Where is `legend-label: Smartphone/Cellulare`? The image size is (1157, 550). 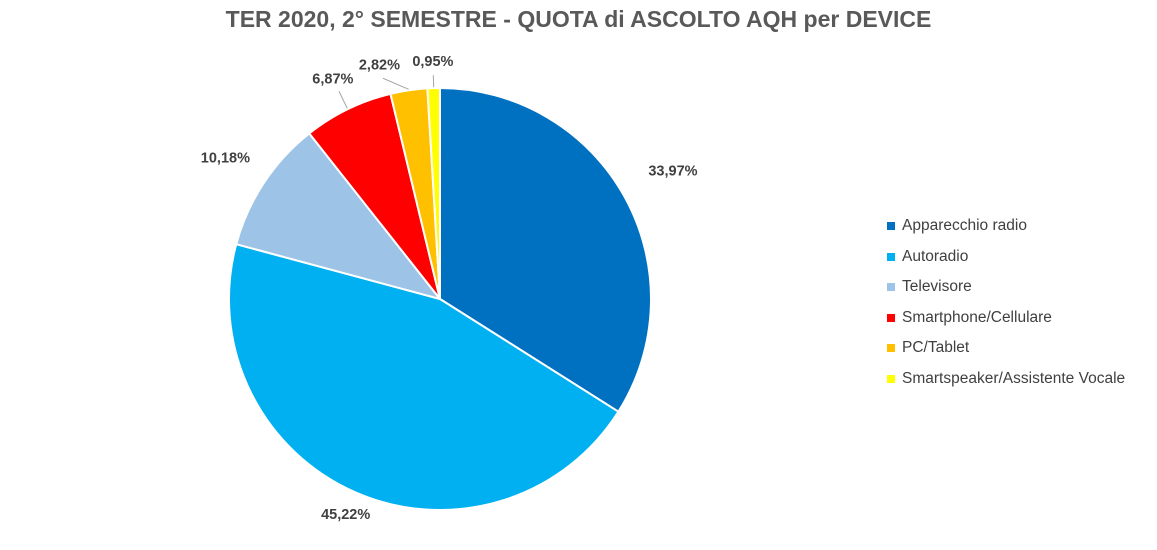
legend-label: Smartphone/Cellulare is located at coordinates (977, 317).